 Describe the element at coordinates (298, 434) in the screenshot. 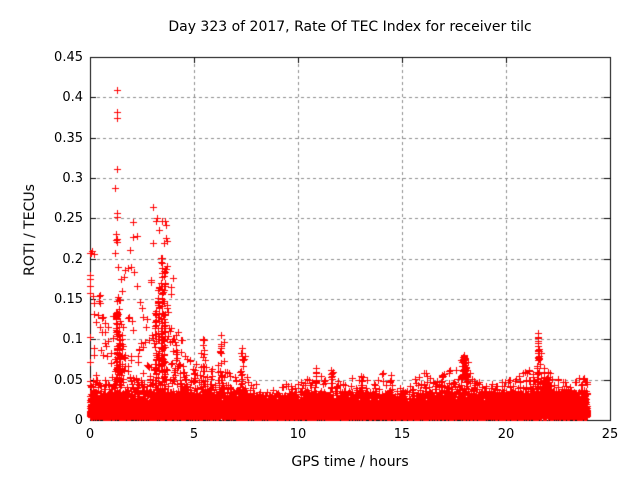

I see `x-tick-label: 10` at that location.